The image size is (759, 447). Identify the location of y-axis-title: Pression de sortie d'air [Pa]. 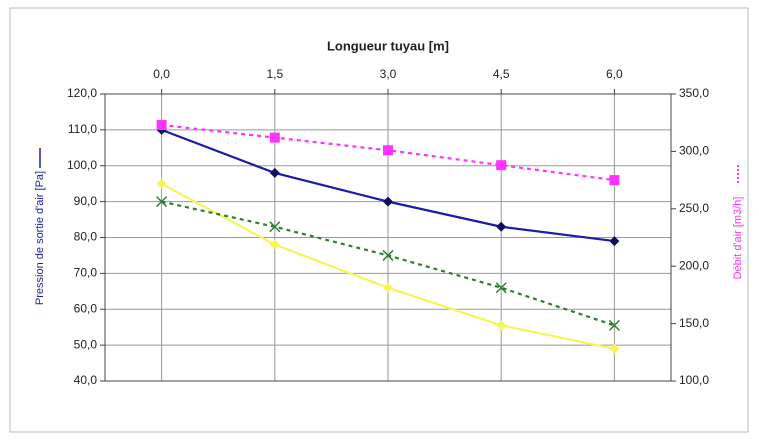
(40, 238).